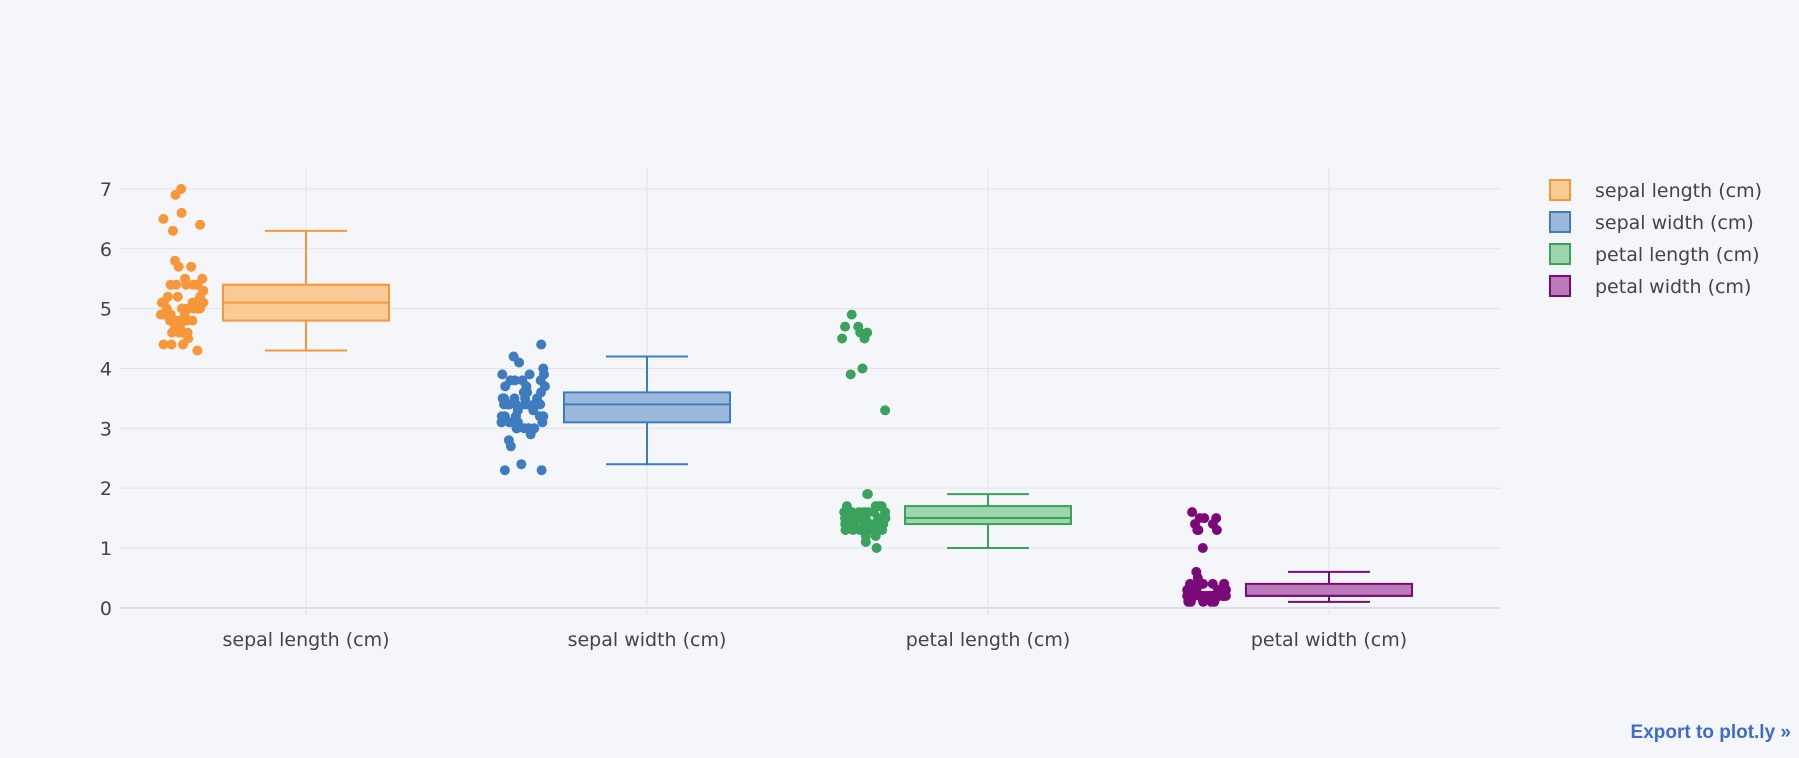  I want to click on y-tick-label: 1, so click(106, 549).